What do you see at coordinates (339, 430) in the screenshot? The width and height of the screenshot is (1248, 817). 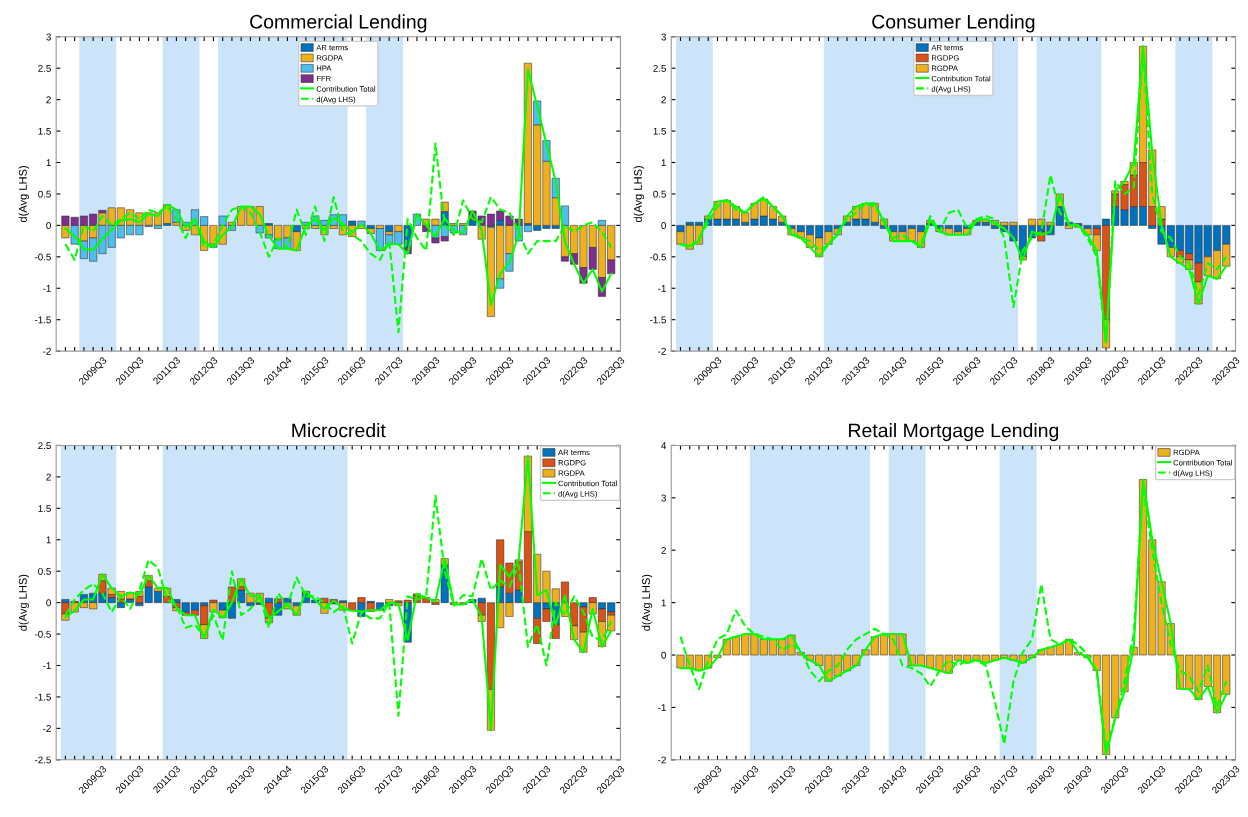 I see `chart-title: Microcredit` at bounding box center [339, 430].